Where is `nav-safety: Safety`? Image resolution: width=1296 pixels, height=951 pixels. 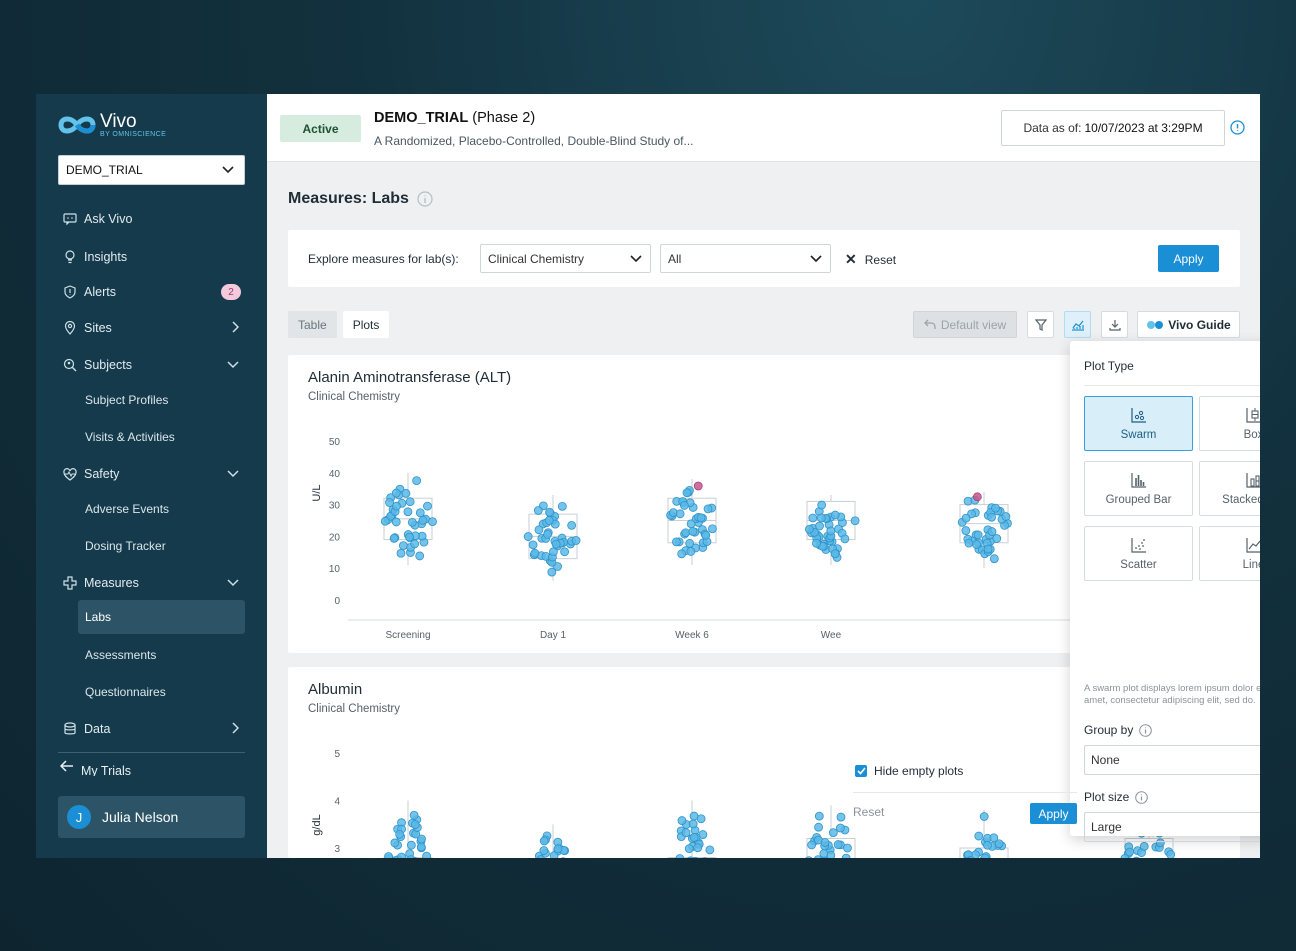
nav-safety: Safety is located at coordinates (151, 474).